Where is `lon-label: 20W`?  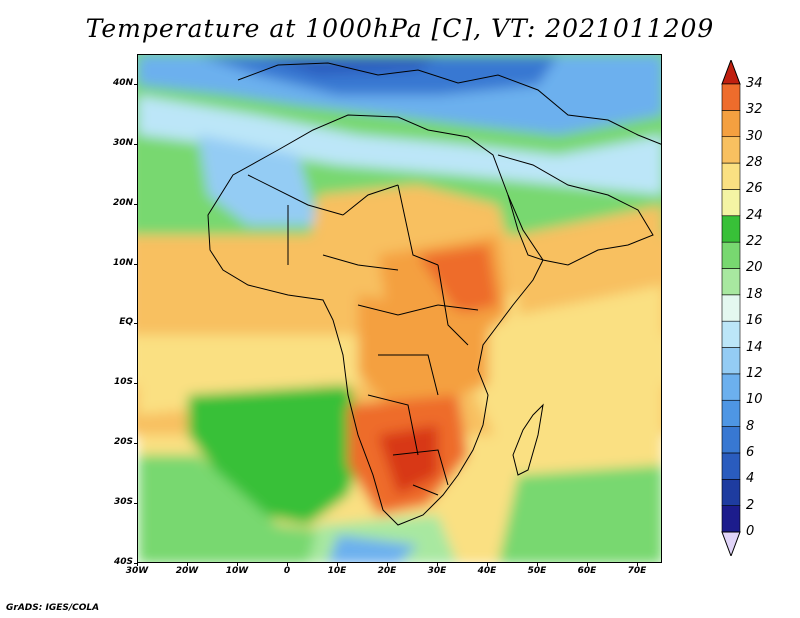
lon-label: 20W is located at coordinates (187, 571).